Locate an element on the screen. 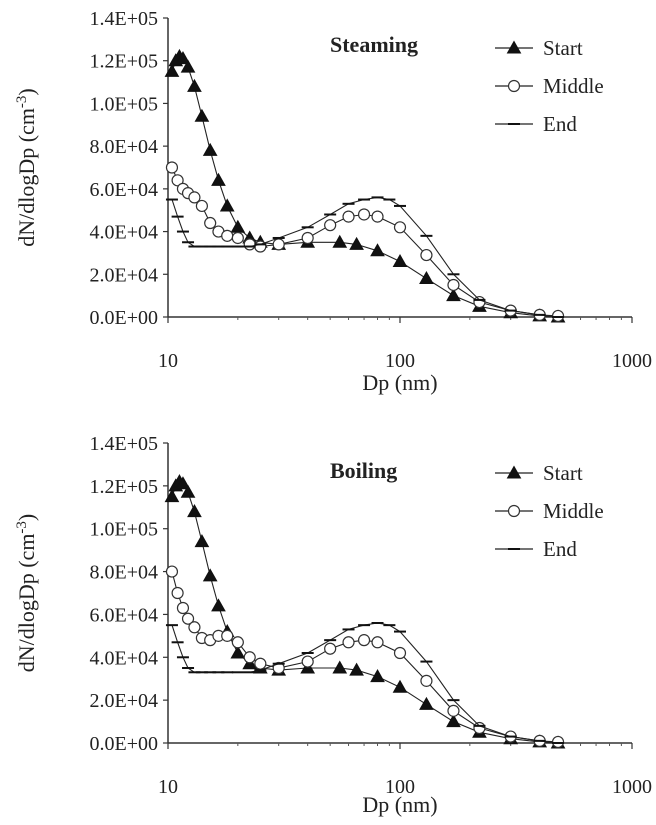 The height and width of the screenshot is (825, 656). y-axis-label: dN/dlogDp (cm-3) is located at coordinates (26, 167).